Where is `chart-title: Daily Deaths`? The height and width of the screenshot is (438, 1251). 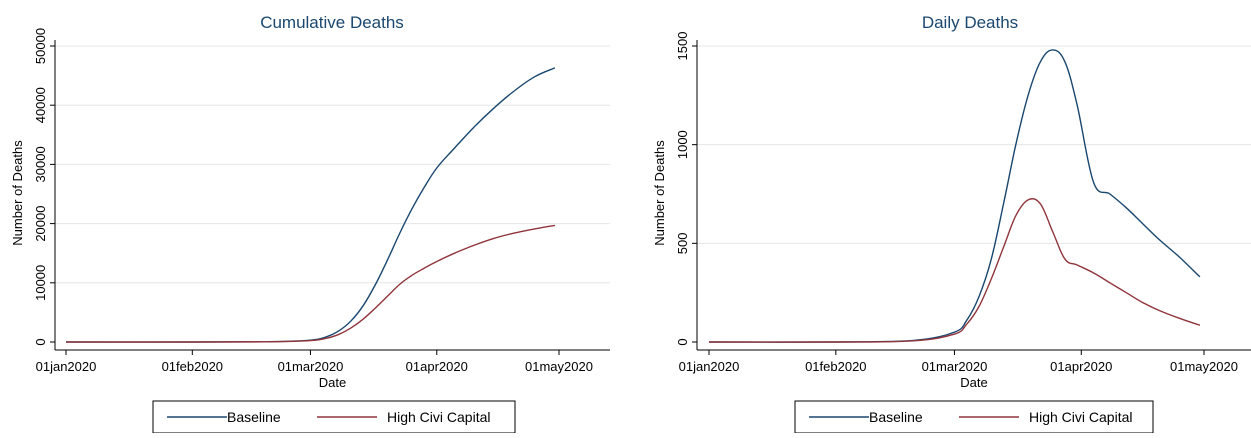
chart-title: Daily Deaths is located at coordinates (970, 22).